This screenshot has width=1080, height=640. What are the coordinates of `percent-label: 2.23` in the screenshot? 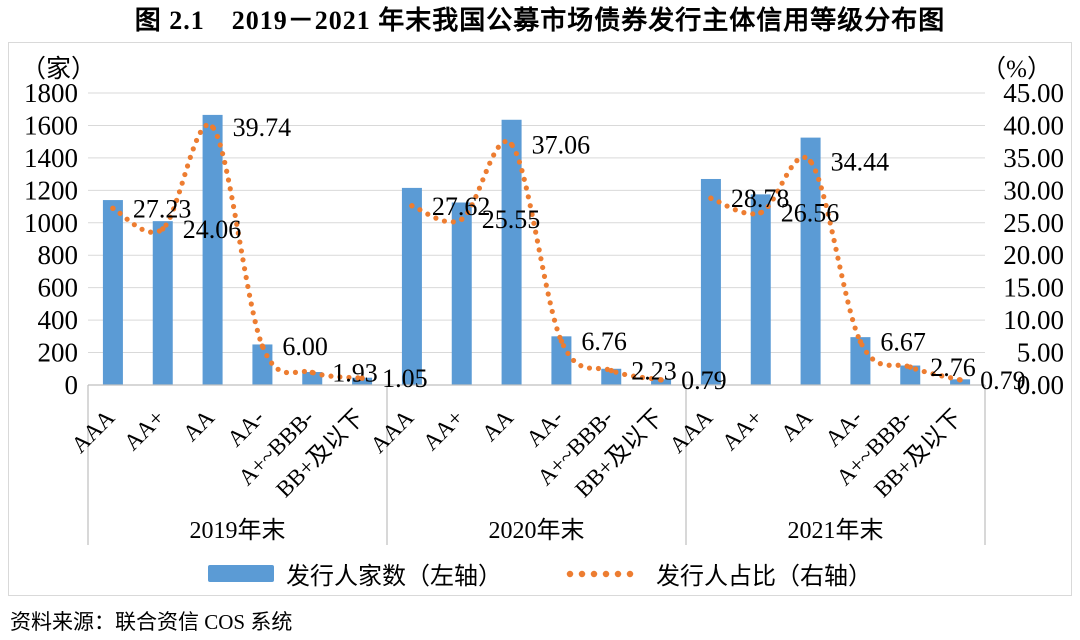 It's located at (654, 371).